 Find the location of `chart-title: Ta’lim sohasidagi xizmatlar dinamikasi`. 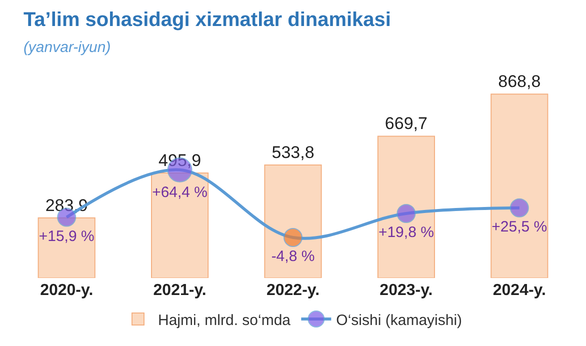

chart-title: Ta’lim sohasidagi xizmatlar dinamikasi is located at coordinates (207, 19).